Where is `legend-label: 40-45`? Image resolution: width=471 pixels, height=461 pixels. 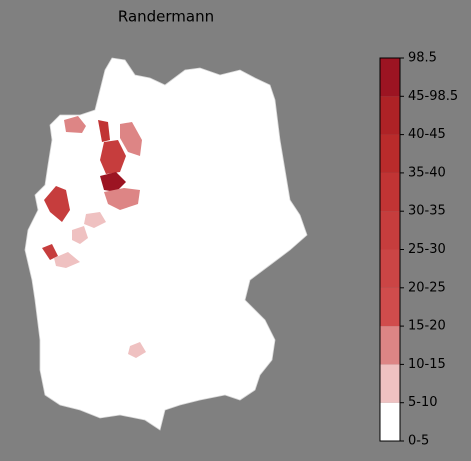
legend-label: 40-45 is located at coordinates (427, 134).